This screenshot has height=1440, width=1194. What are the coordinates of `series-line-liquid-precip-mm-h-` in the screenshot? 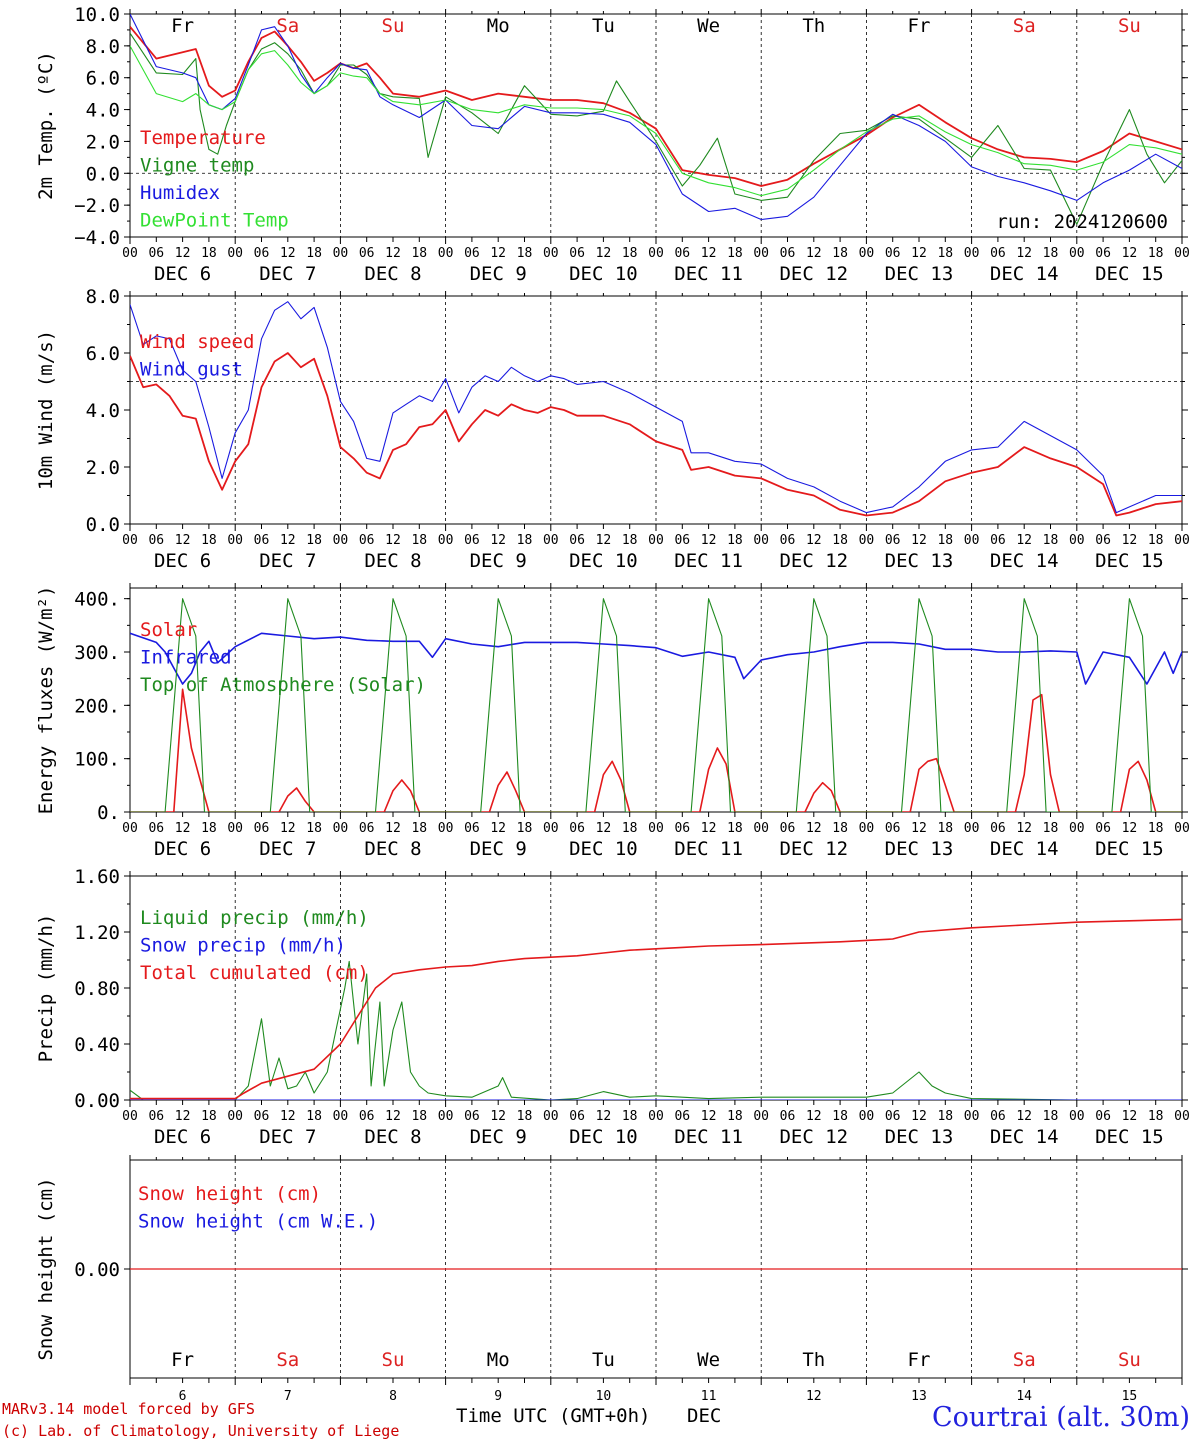 It's located at (656, 1030).